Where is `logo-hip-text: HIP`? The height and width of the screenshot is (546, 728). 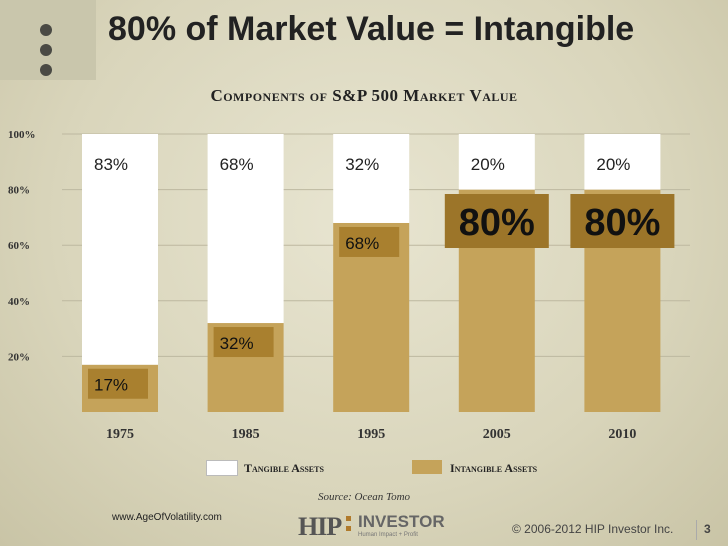 logo-hip-text: HIP is located at coordinates (320, 526).